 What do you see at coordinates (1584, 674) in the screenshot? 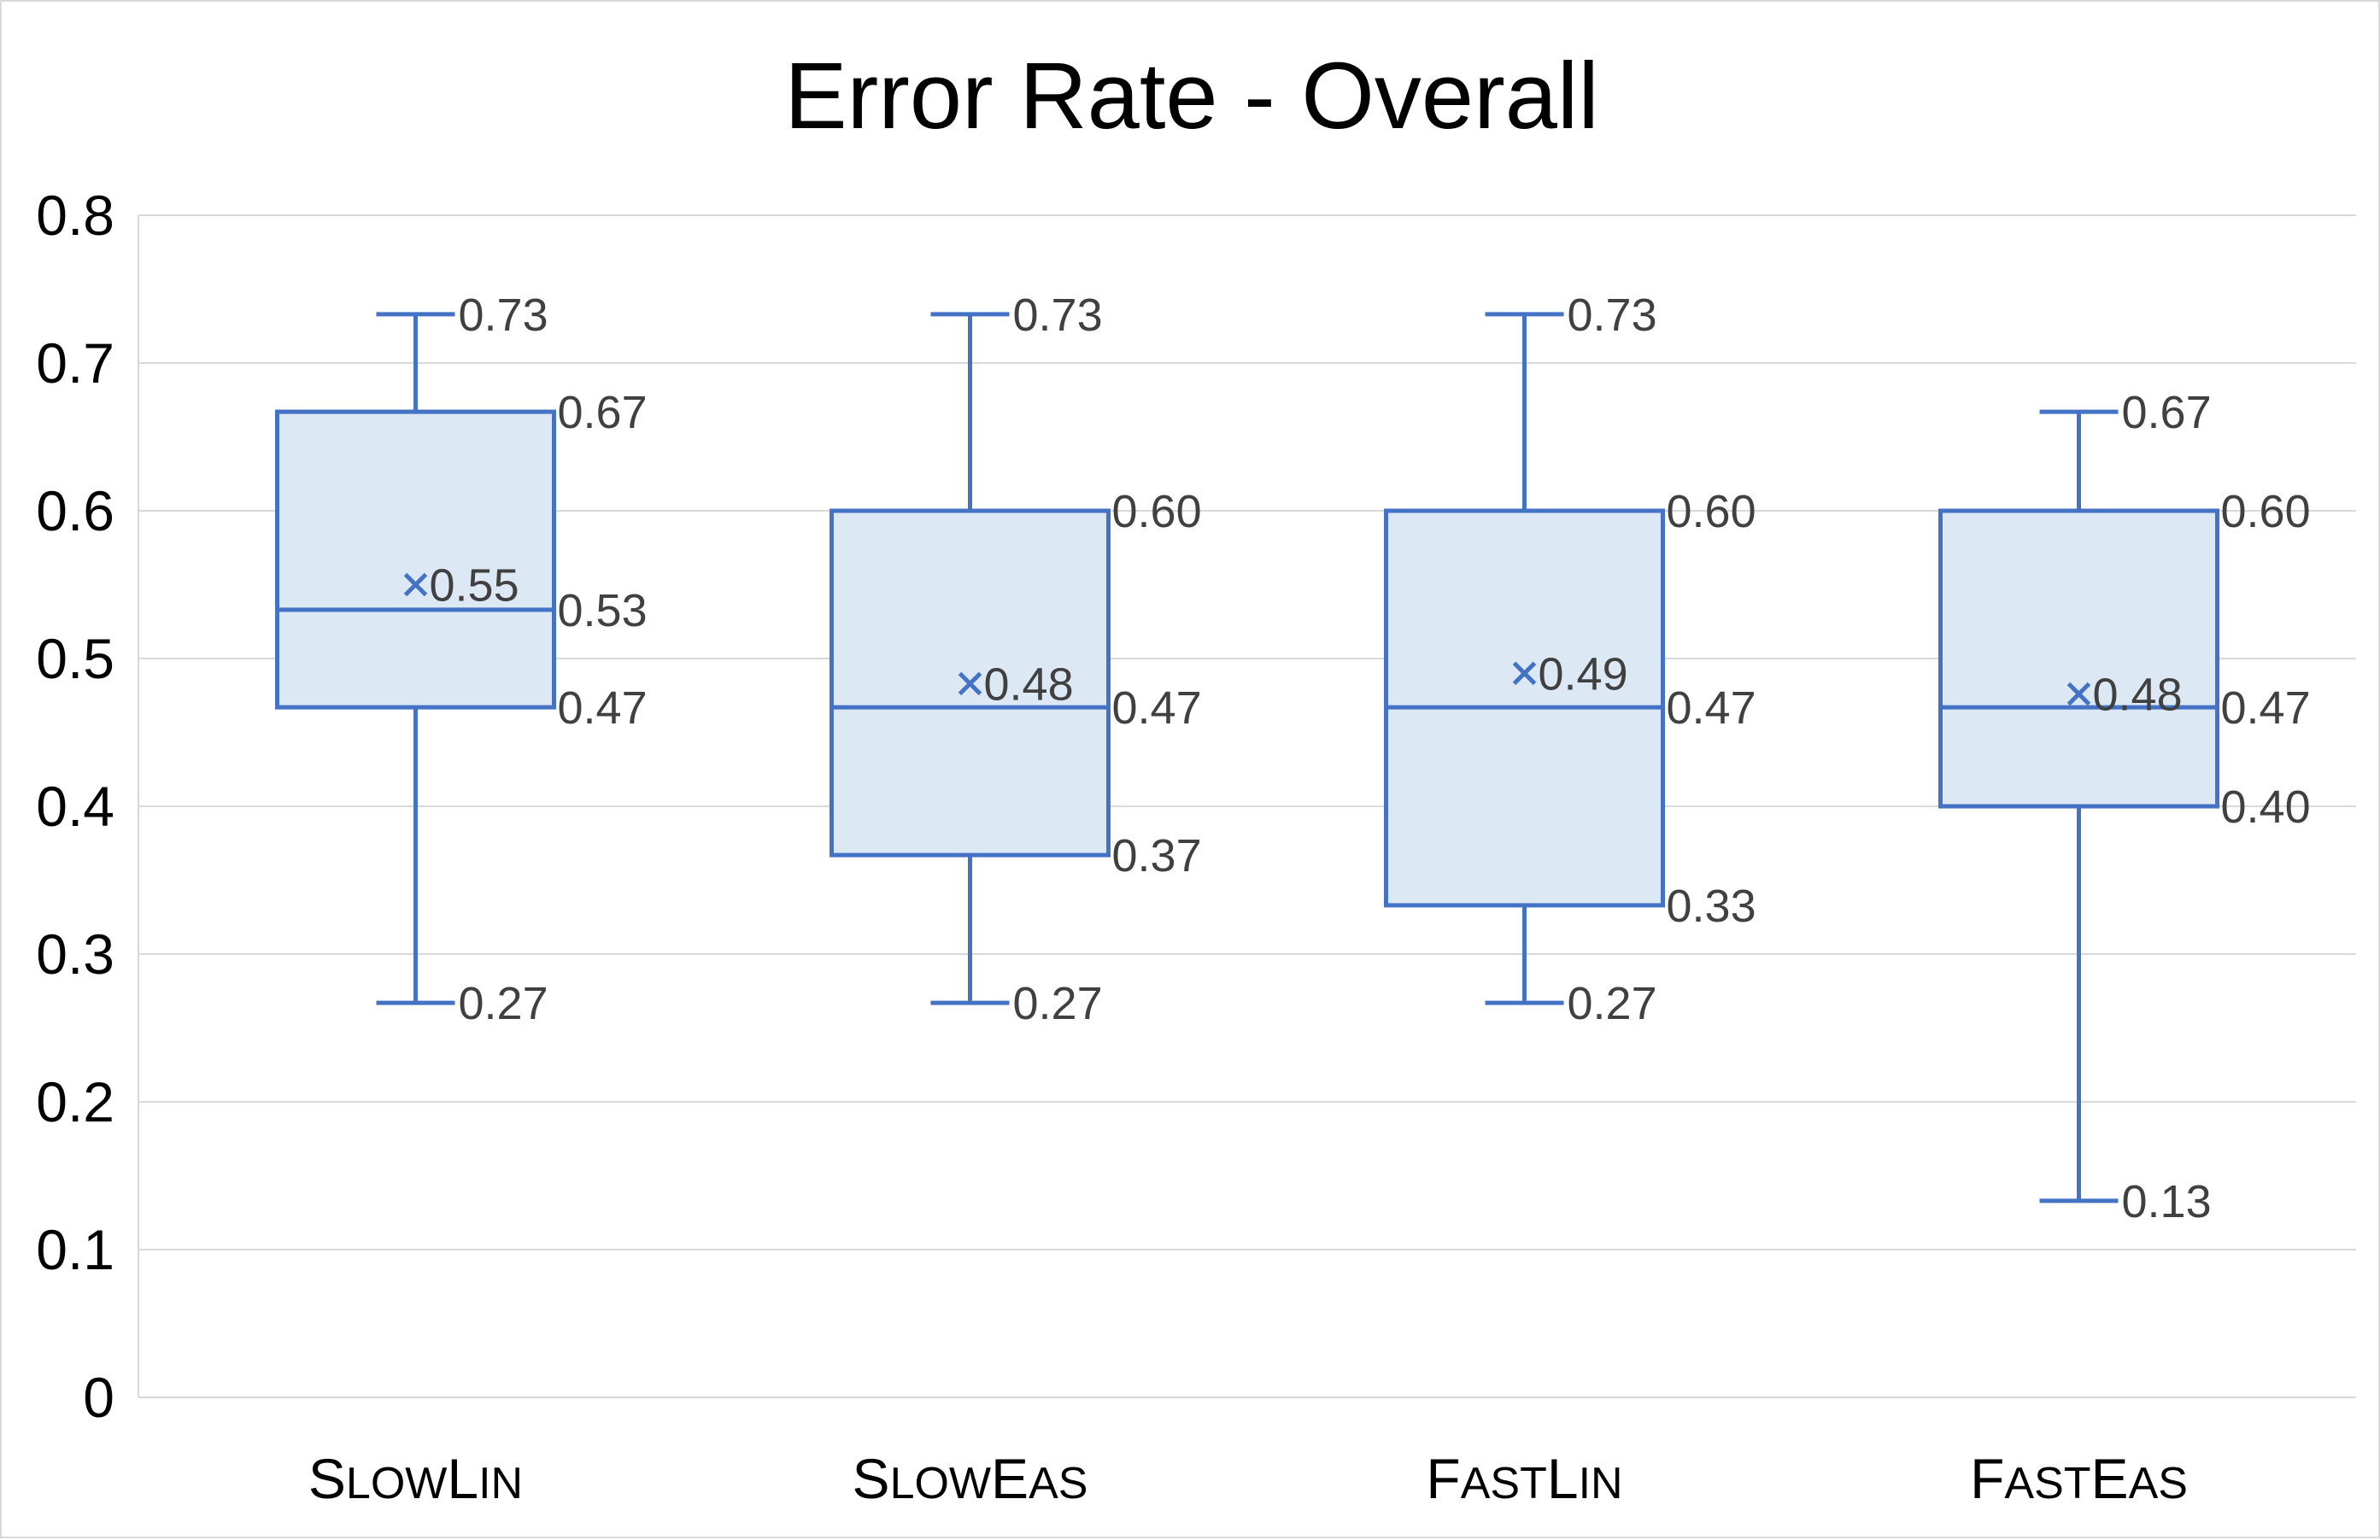
I see `mean-label: 0.49` at bounding box center [1584, 674].